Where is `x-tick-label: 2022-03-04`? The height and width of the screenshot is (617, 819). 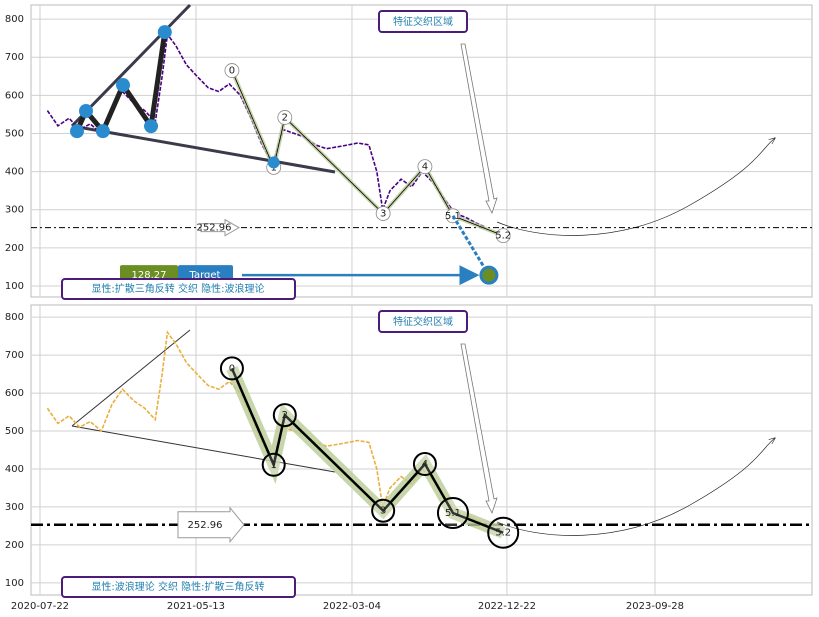
x-tick-label: 2022-03-04 is located at coordinates (352, 606).